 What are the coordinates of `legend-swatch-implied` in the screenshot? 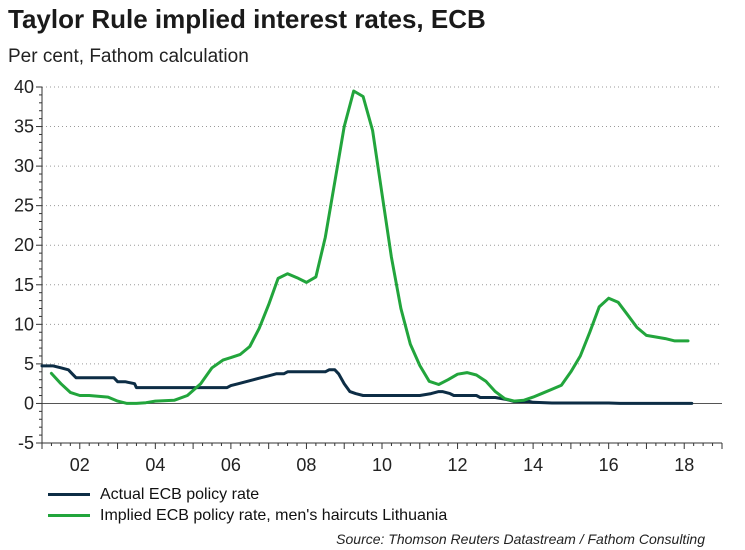 It's located at (69, 515).